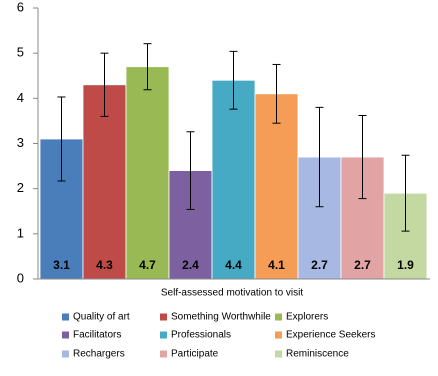  I want to click on value-label: 4.7, so click(147, 265).